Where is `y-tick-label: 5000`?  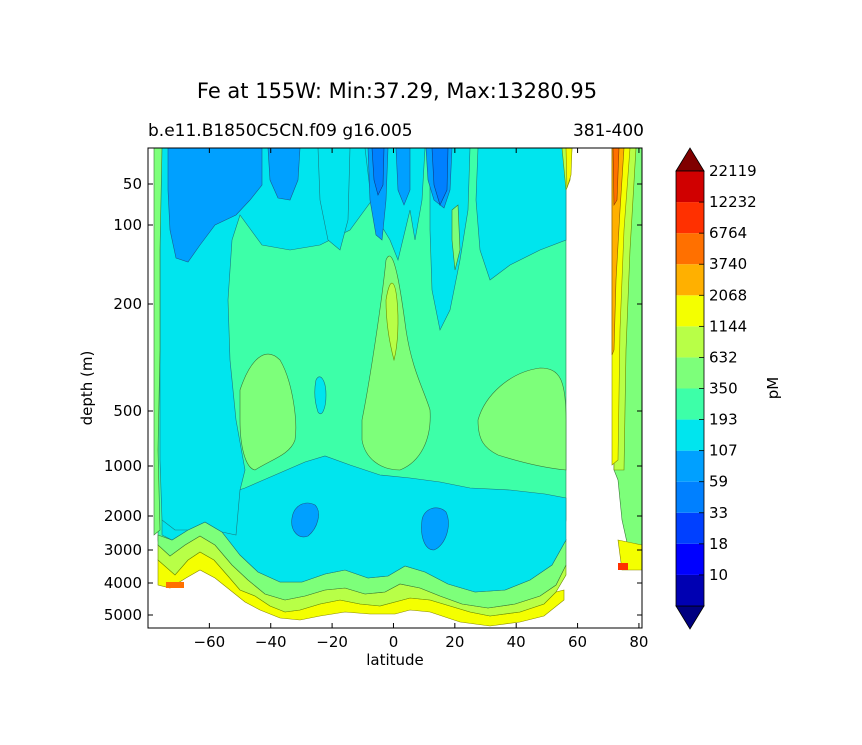
y-tick-label: 5000 is located at coordinates (123, 615).